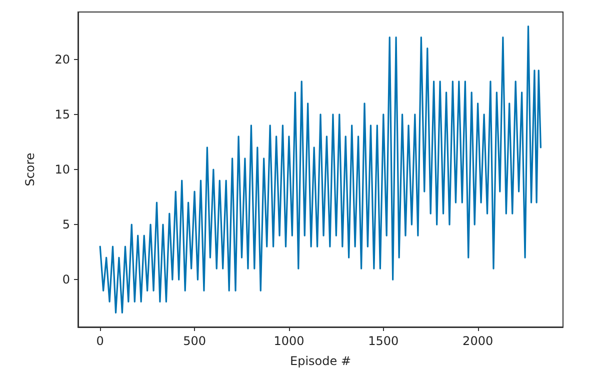  Describe the element at coordinates (62, 169) in the screenshot. I see `y-tick-label: 10` at that location.